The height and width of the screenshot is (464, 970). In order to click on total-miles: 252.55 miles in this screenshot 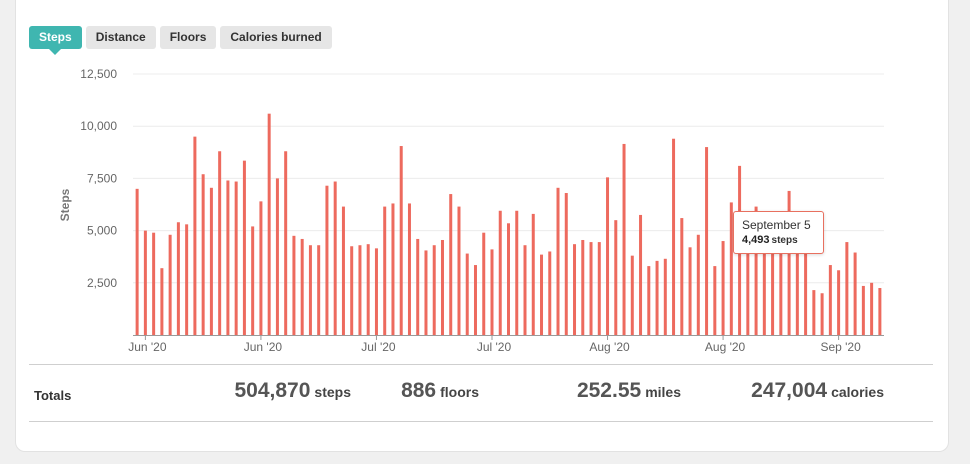, I will do `click(629, 391)`.